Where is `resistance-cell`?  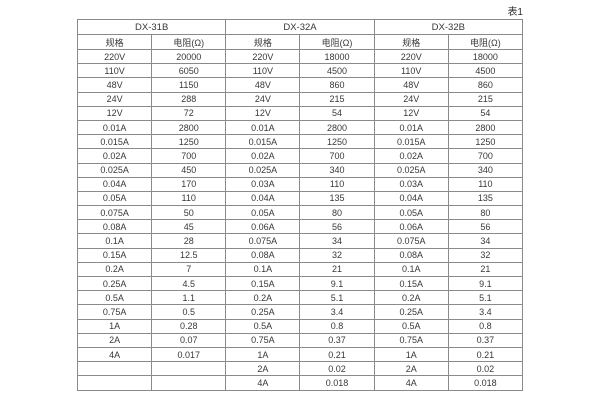
resistance-cell is located at coordinates (189, 383).